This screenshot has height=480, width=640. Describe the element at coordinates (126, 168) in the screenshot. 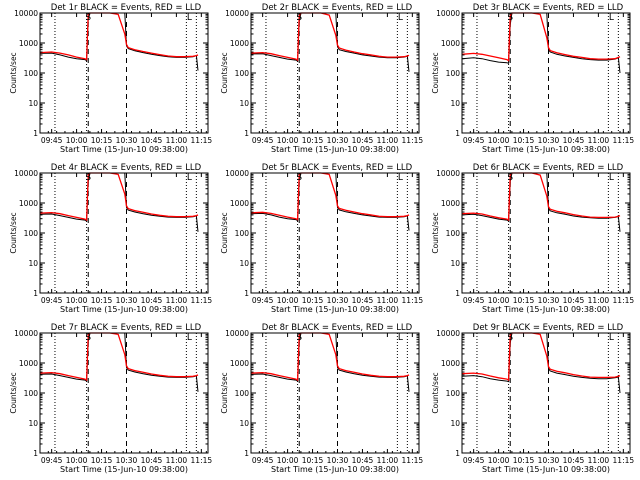

I see `chart-title: Det 4r BLACK = Events, RED = LLD` at that location.